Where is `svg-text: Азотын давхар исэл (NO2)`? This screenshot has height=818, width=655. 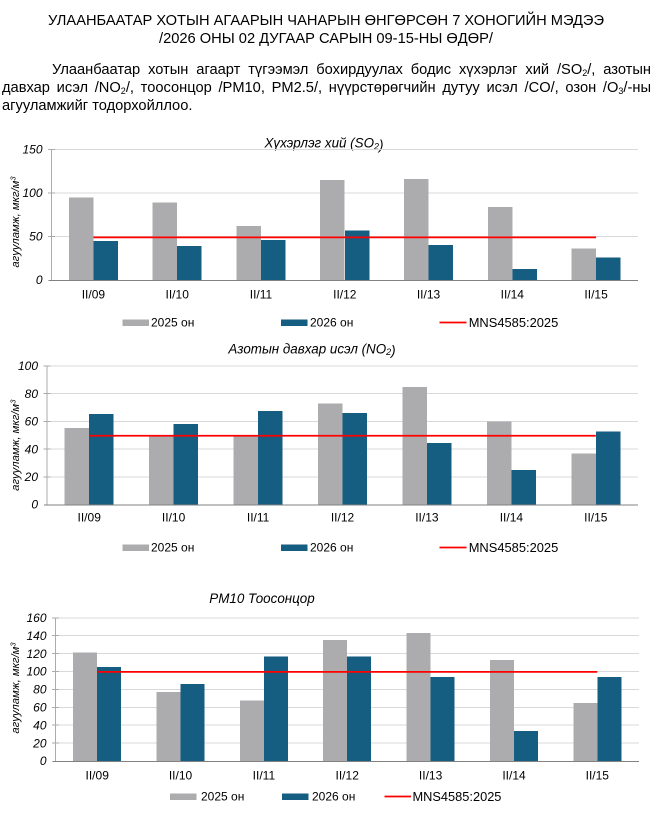
svg-text: Азотын давхар исэл (NO2) is located at coordinates (311, 349).